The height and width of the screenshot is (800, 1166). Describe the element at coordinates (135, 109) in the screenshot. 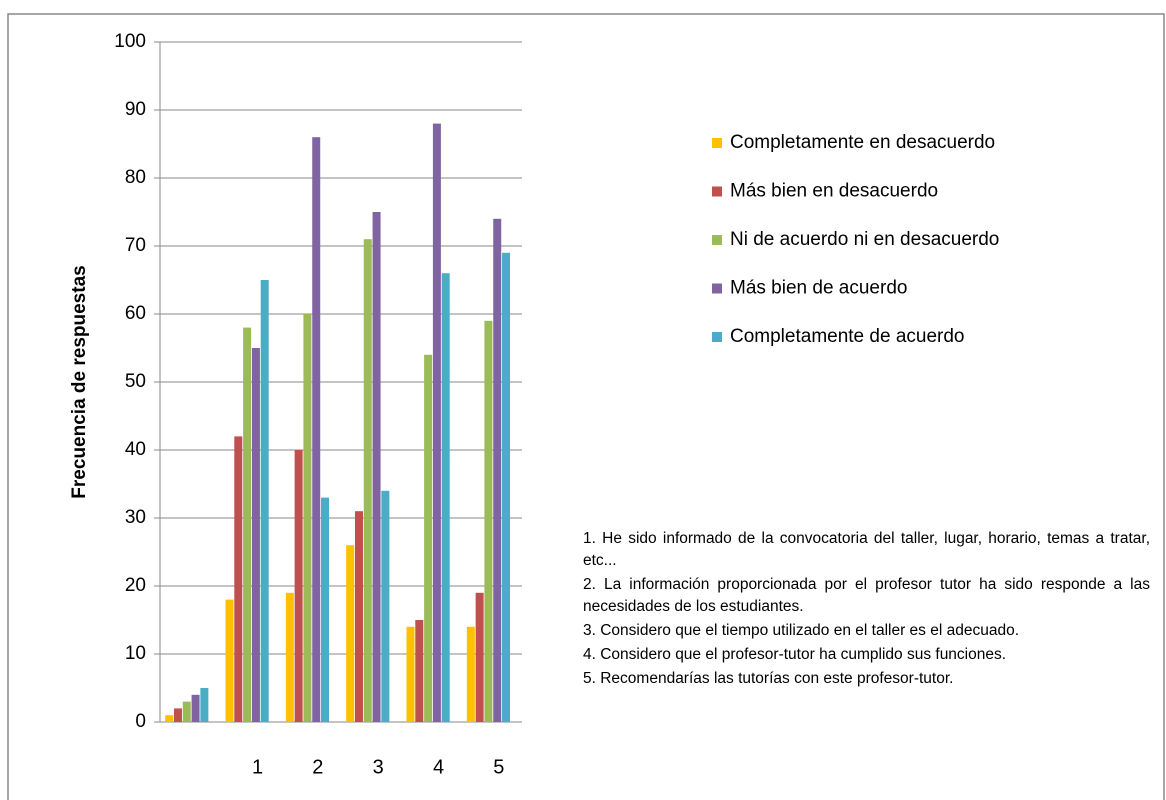

I see `y-tick-label: 90` at that location.